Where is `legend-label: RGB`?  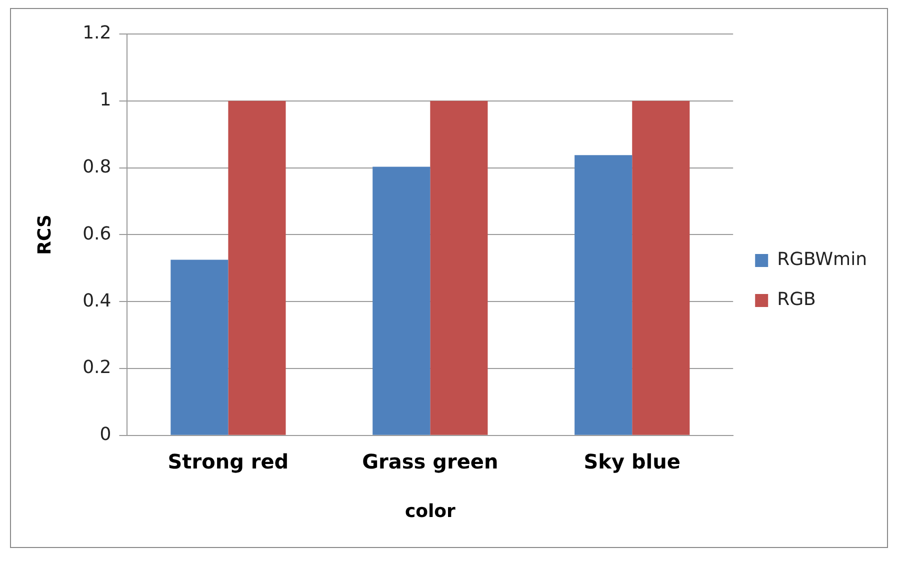 legend-label: RGB is located at coordinates (796, 299).